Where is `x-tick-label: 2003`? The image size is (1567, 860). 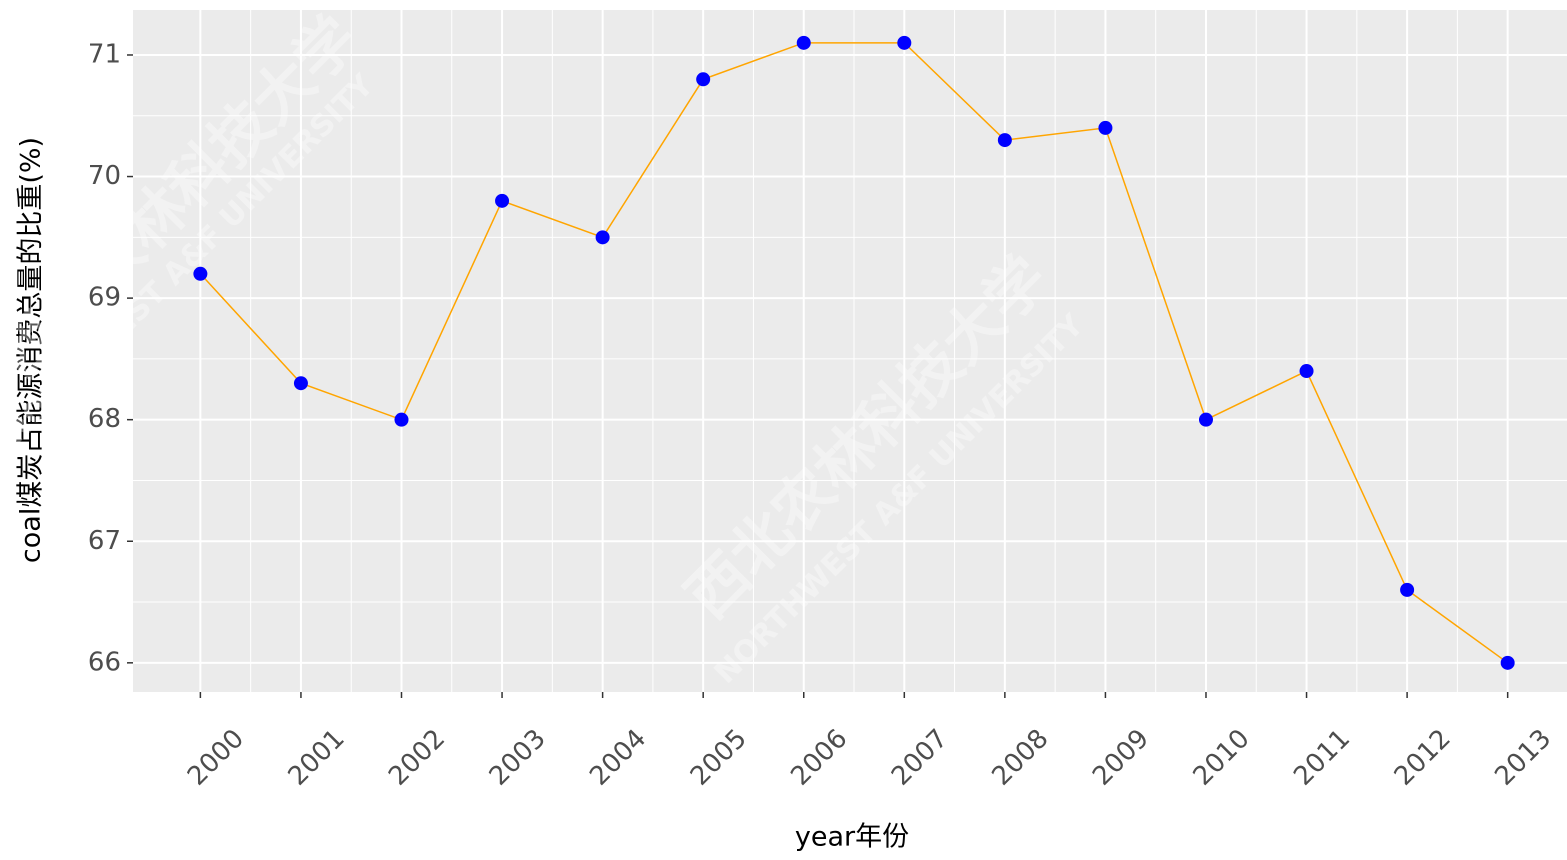
x-tick-label: 2003 is located at coordinates (518, 758).